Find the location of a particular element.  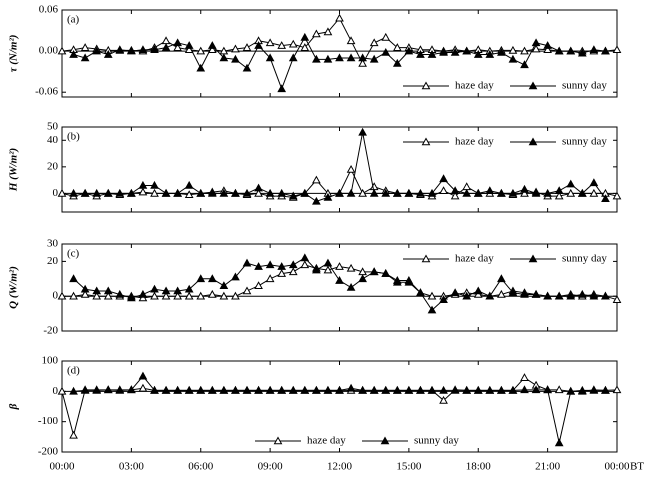

y-tick-label: 40 is located at coordinates (53, 140).